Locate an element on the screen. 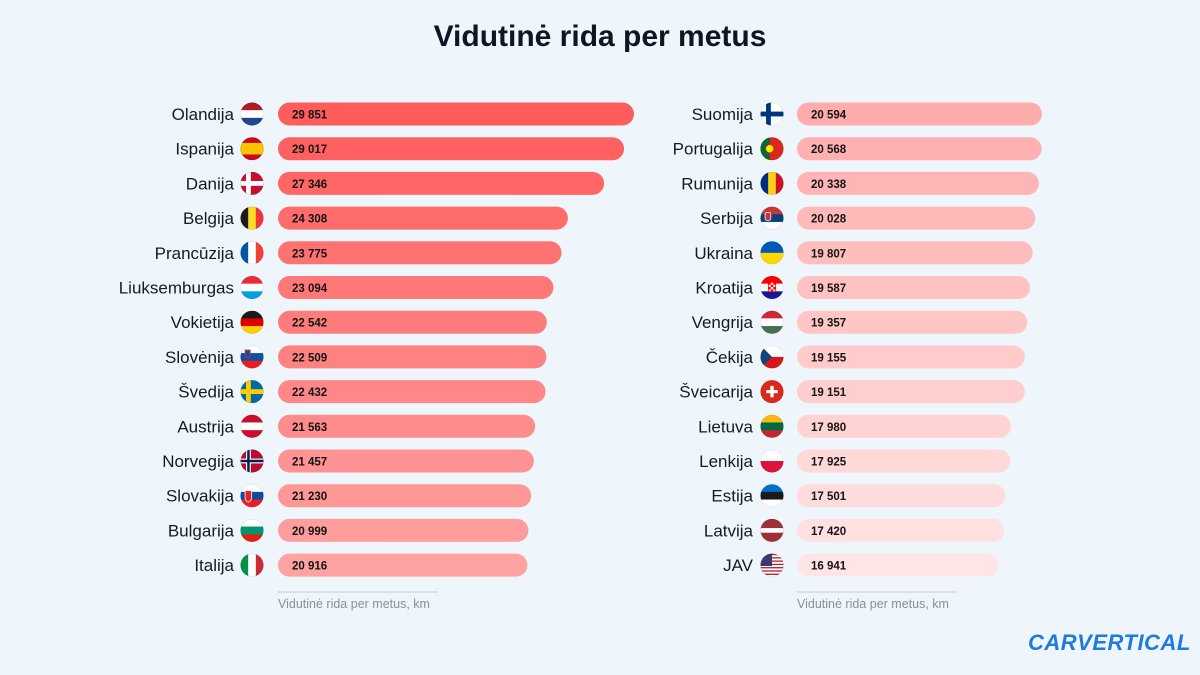  no-flag-icon is located at coordinates (252, 461).